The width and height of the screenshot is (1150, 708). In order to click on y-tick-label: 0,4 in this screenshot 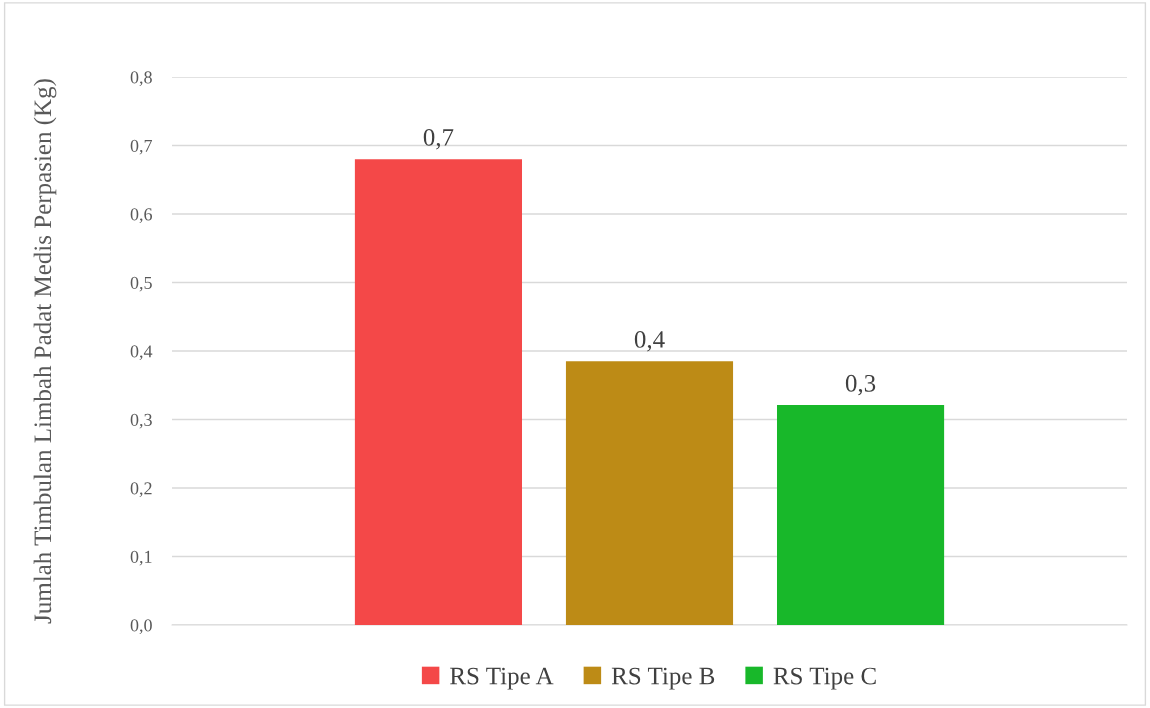, I will do `click(141, 353)`.